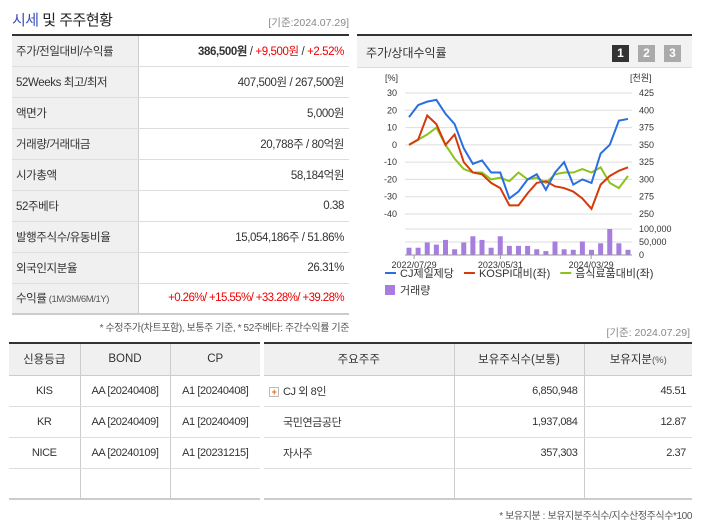  What do you see at coordinates (391, 78) in the screenshot?
I see `left-unit-label: [%]` at bounding box center [391, 78].